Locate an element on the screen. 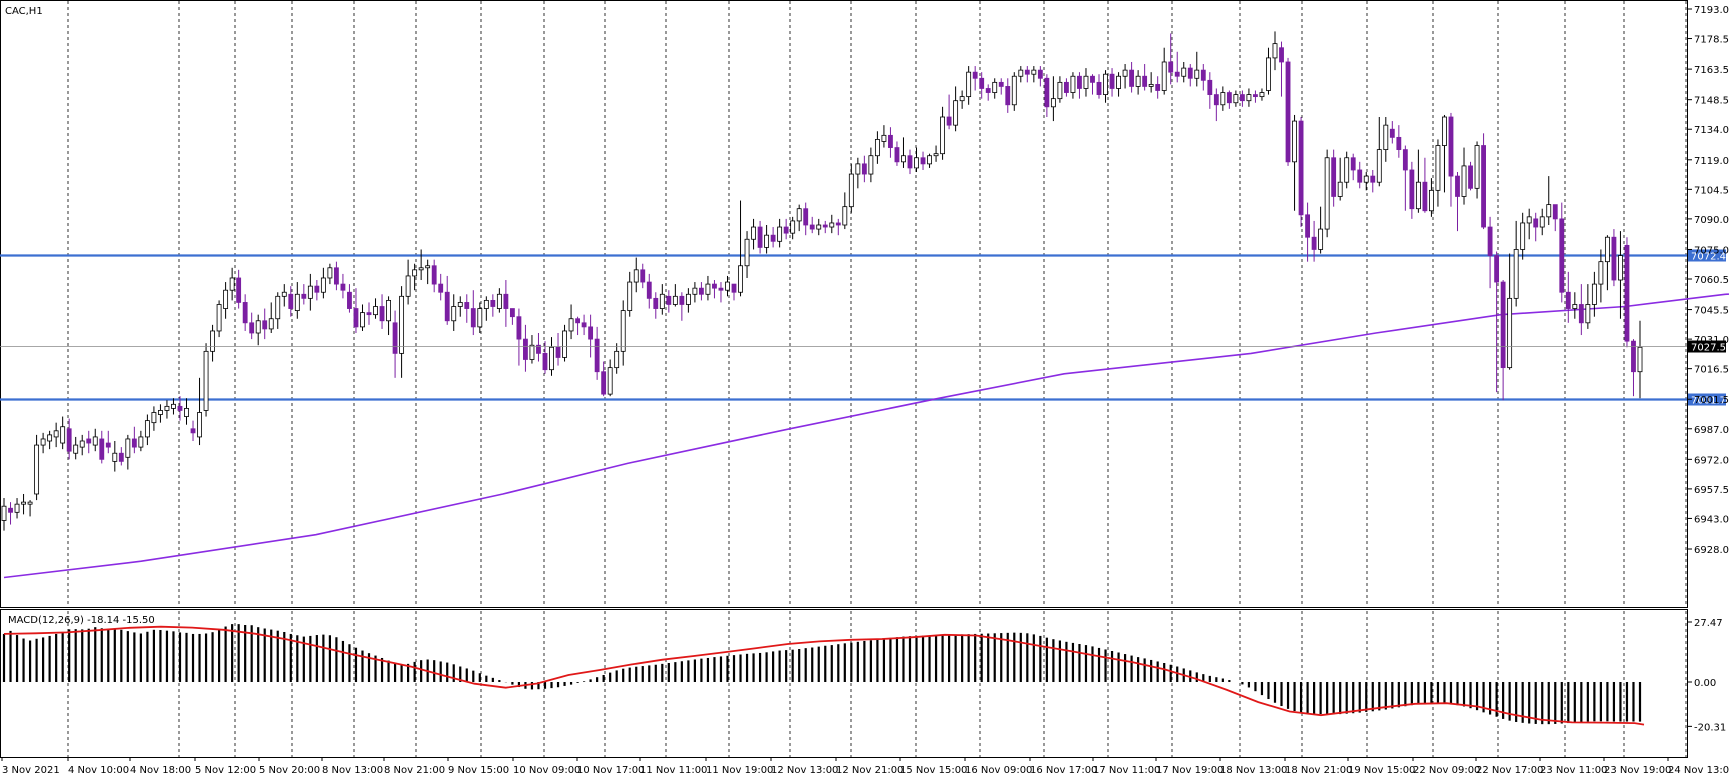 The width and height of the screenshot is (1729, 781). time-tick-label: 23 Nov 11:00 is located at coordinates (1573, 770).